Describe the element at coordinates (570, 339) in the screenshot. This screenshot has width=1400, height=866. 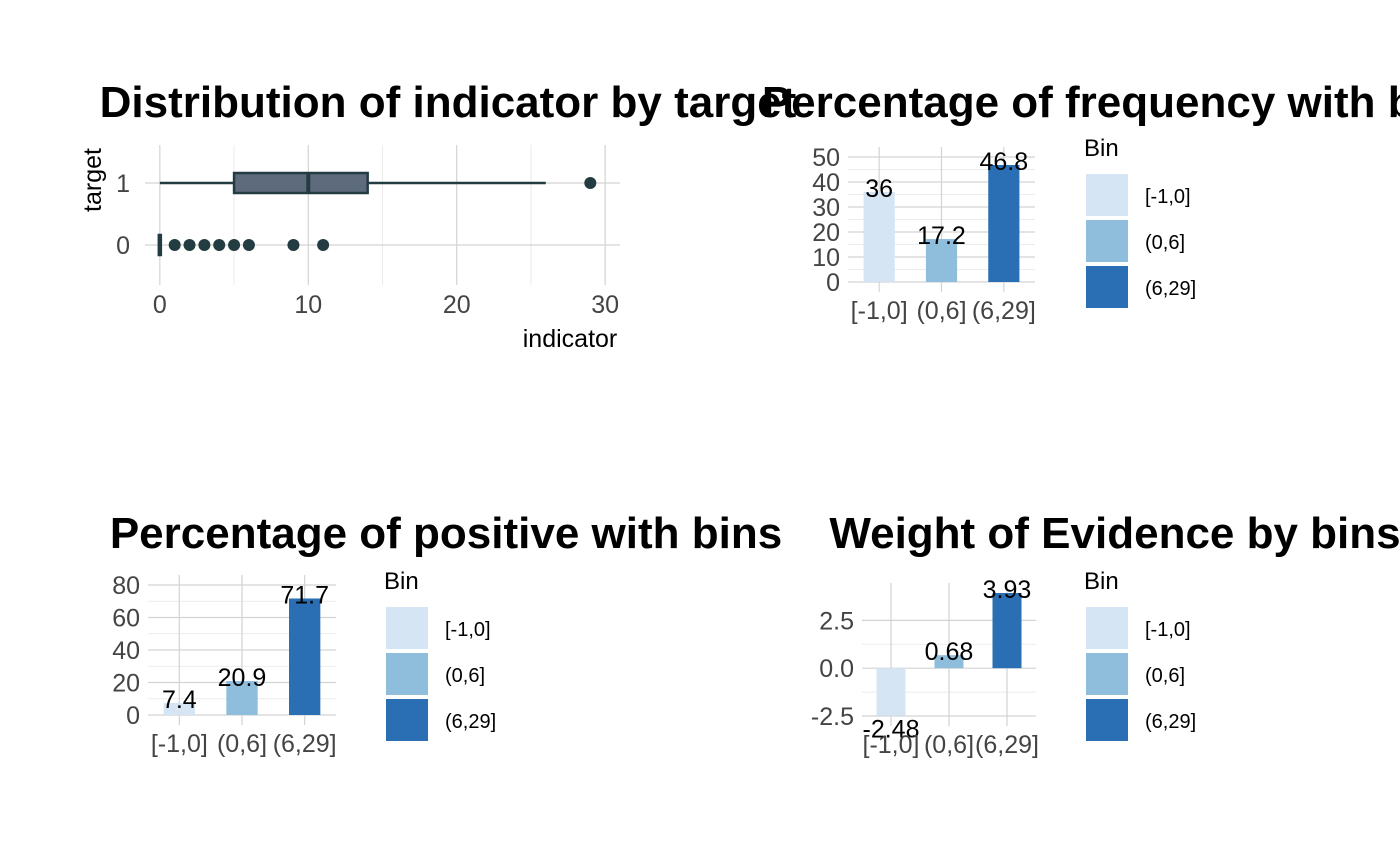
I see `x-axis-title: indicator` at that location.